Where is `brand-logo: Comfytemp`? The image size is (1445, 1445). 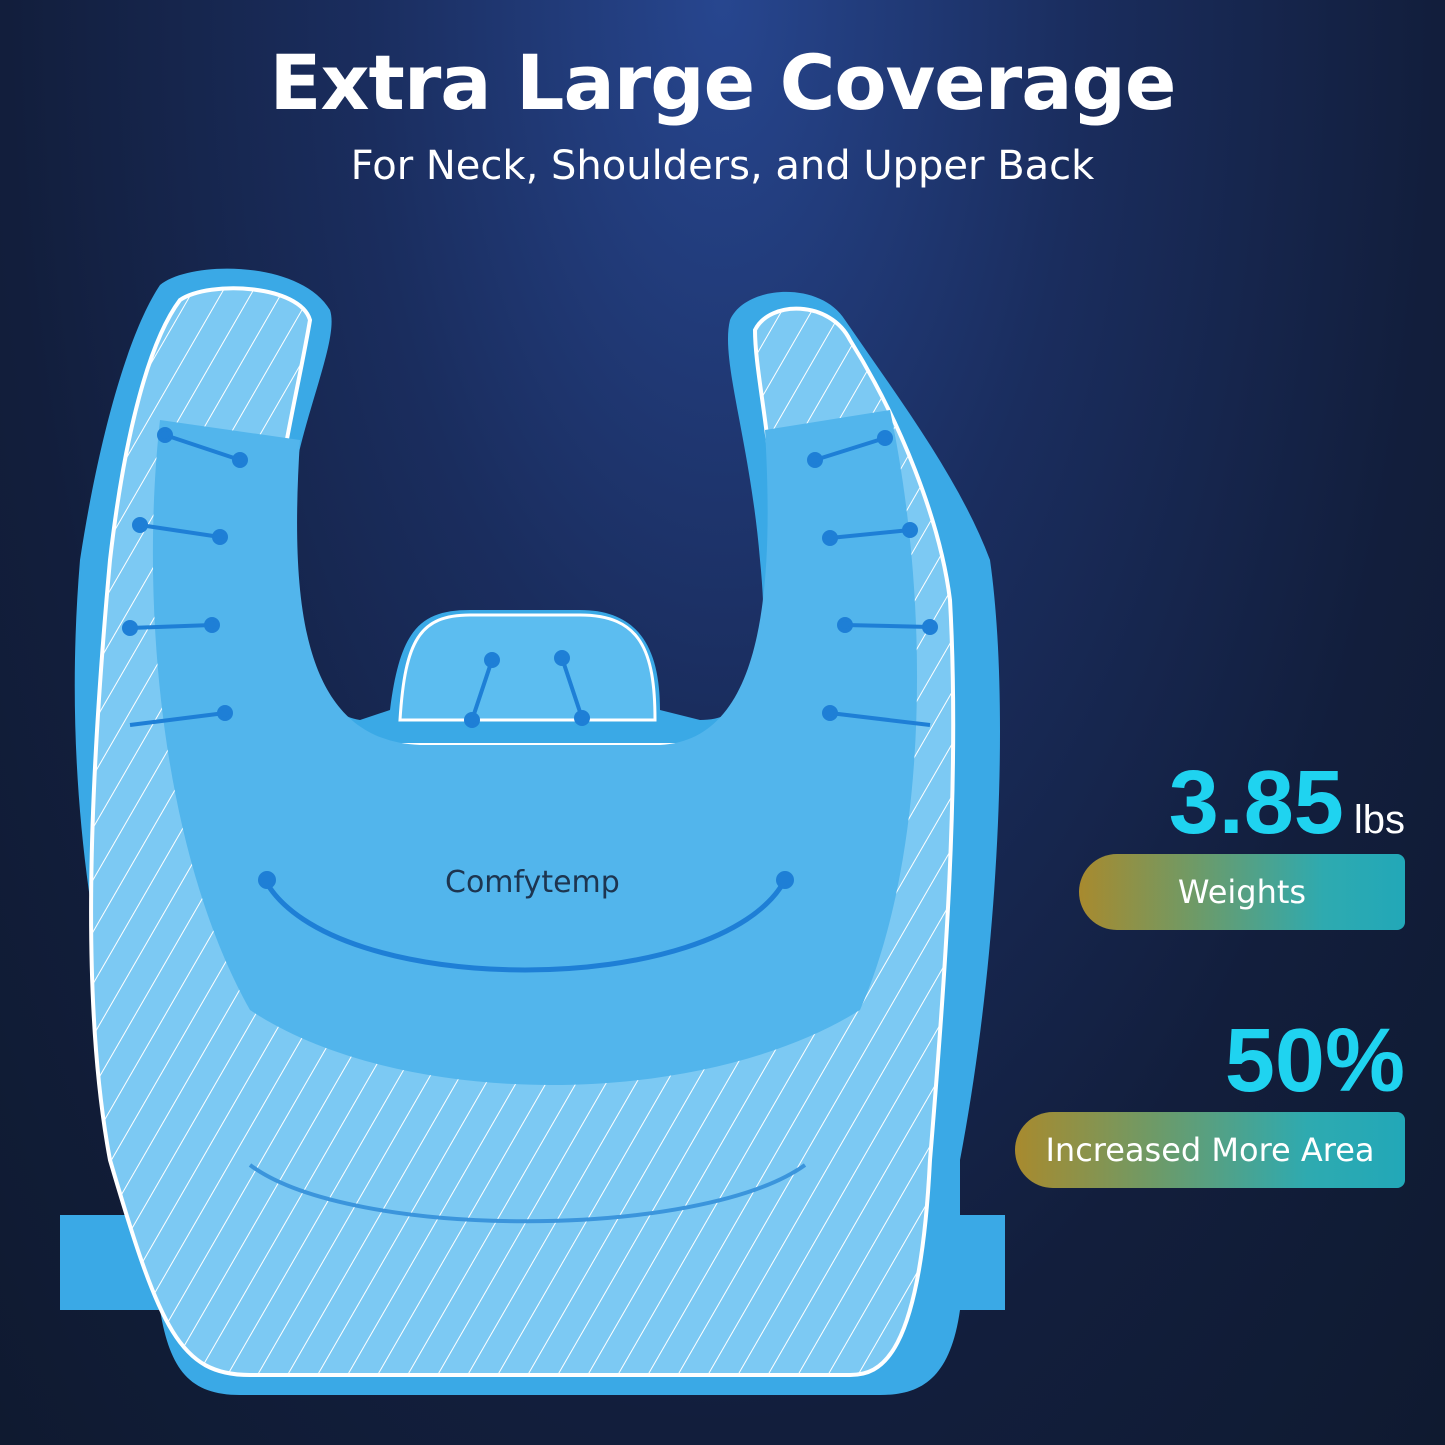
brand-logo: Comfytemp is located at coordinates (532, 882).